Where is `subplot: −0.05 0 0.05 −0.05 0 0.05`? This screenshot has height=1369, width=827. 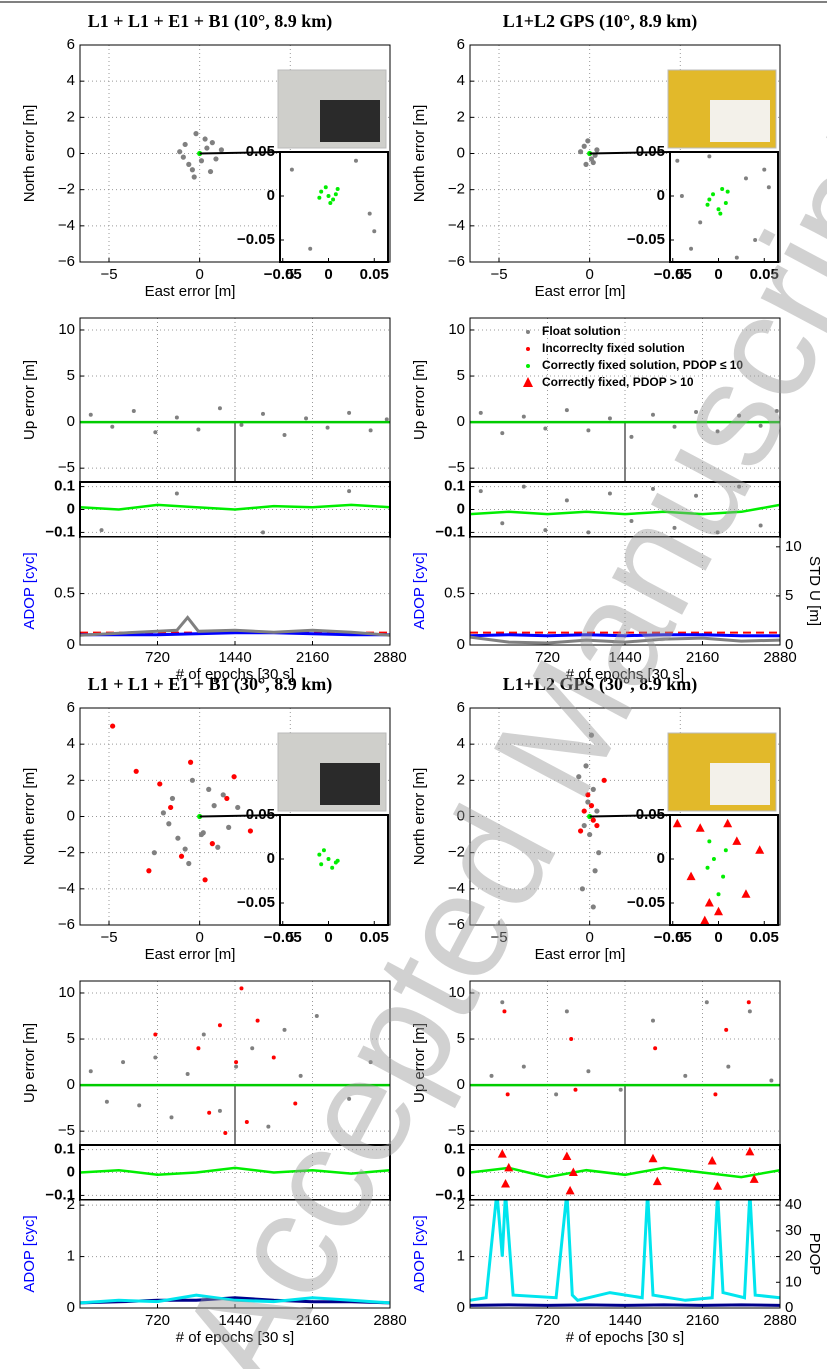
subplot: −0.05 0 0.05 −0.05 0 0.05 is located at coordinates (313, 213).